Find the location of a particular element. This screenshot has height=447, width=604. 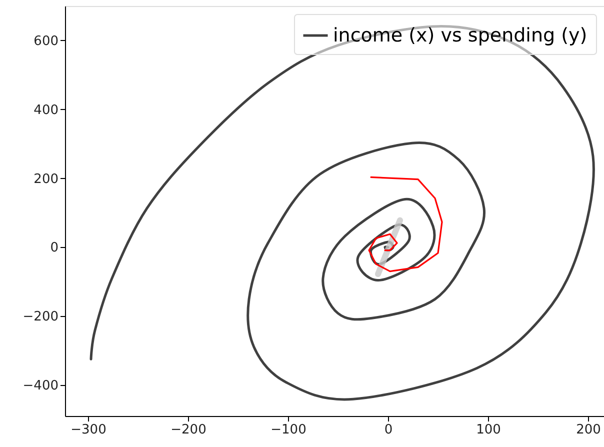

y-tick-label: −200 is located at coordinates (40, 317).